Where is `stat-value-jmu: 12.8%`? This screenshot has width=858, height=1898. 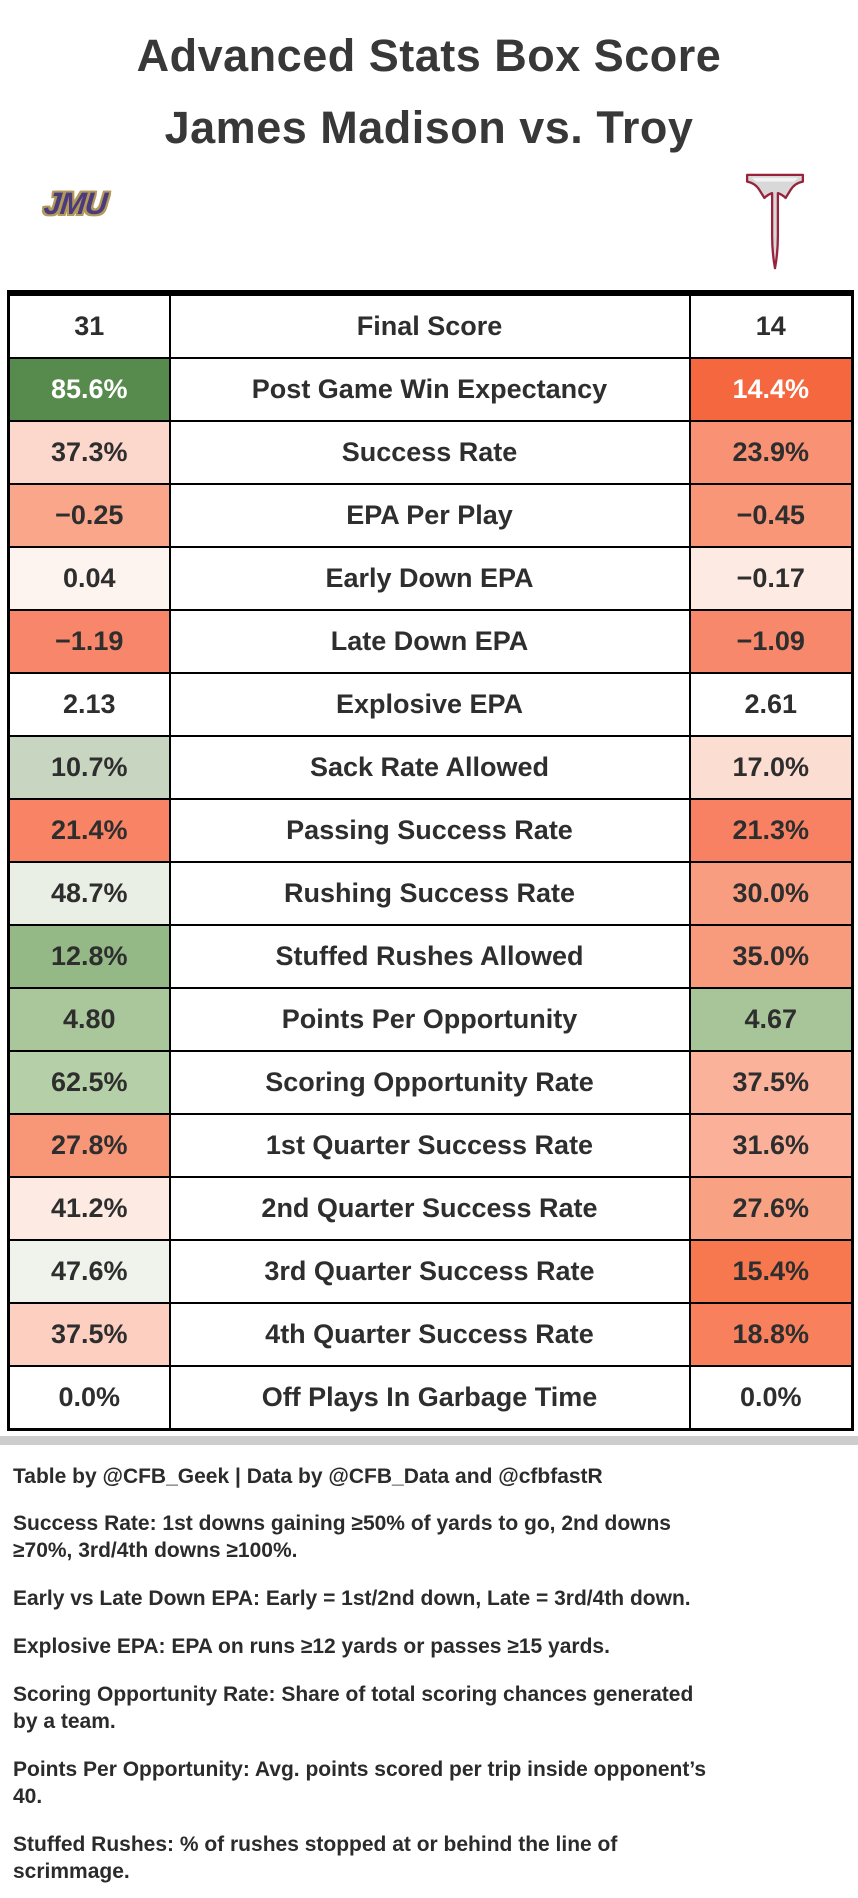
stat-value-jmu: 12.8% is located at coordinates (89, 956).